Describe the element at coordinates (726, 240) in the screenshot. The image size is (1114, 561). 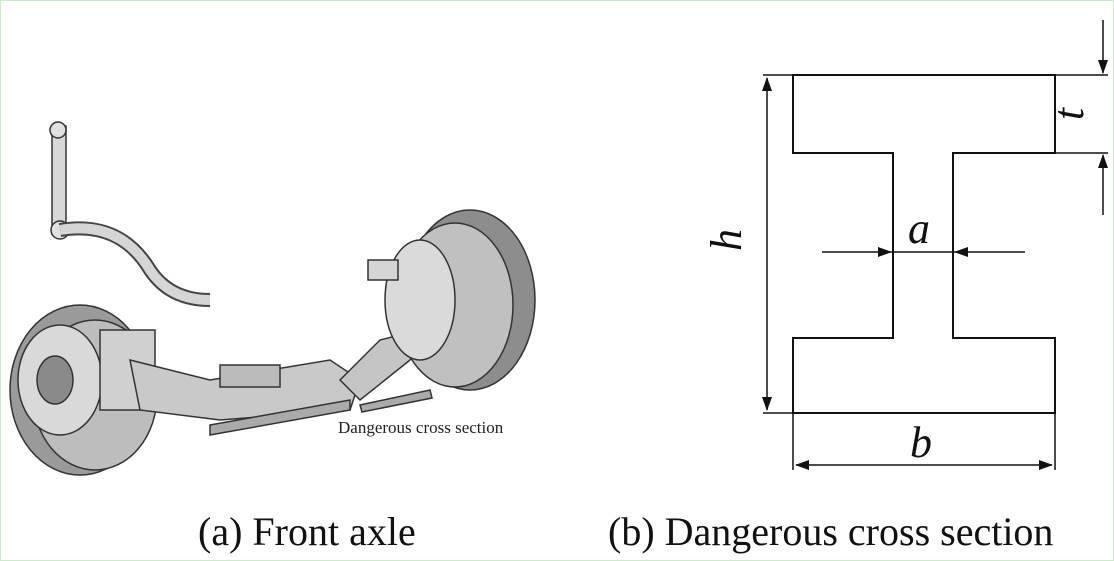
I see `h-label: h` at that location.